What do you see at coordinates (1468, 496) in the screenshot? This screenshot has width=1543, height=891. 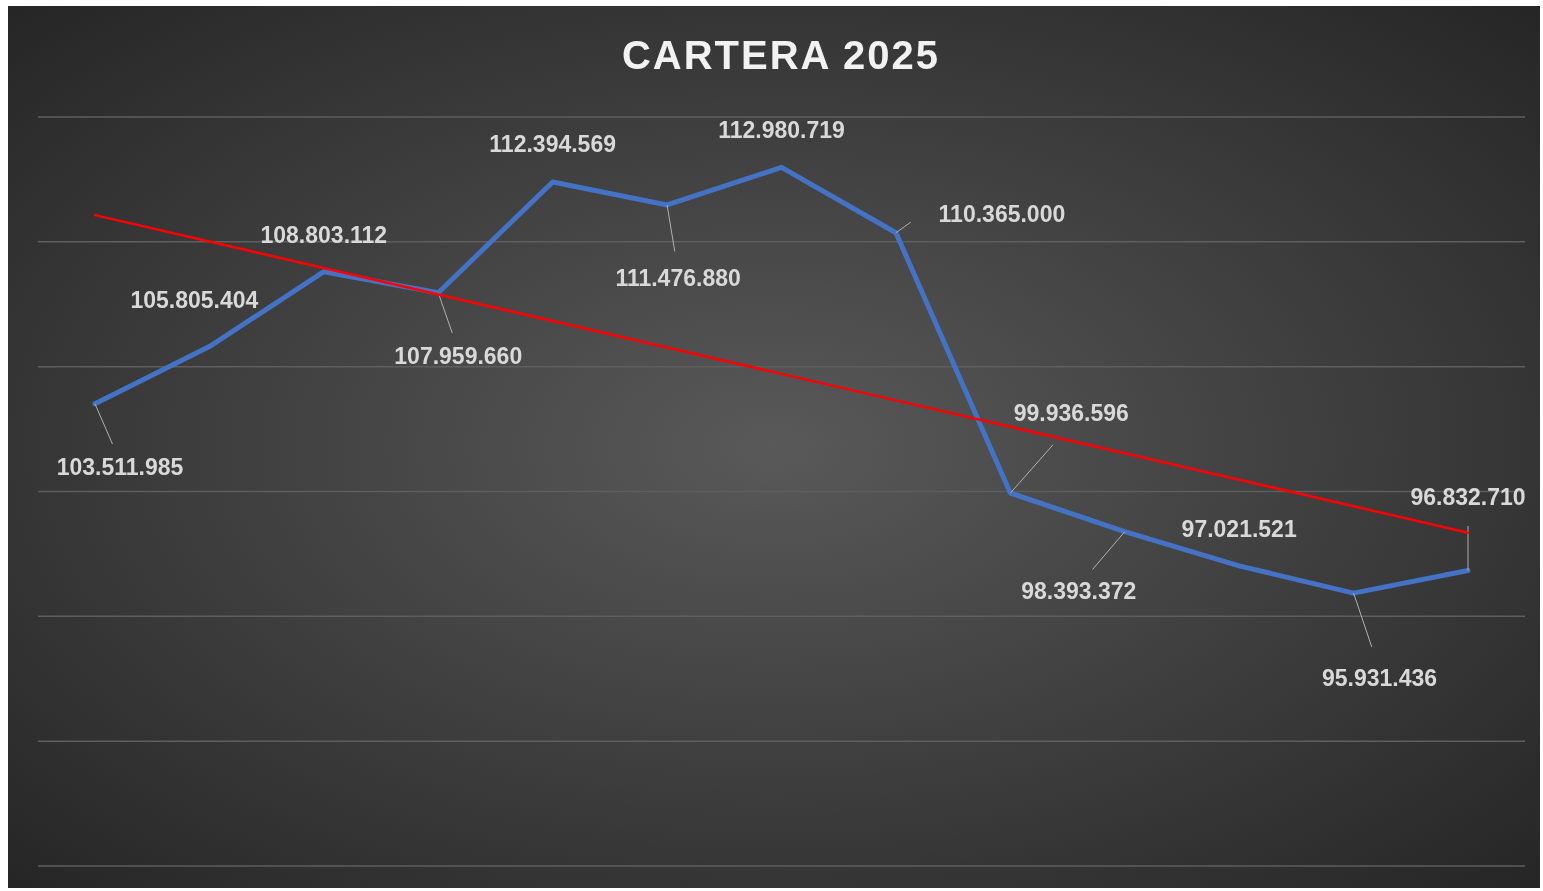 I see `data-label: 96.832.710` at bounding box center [1468, 496].